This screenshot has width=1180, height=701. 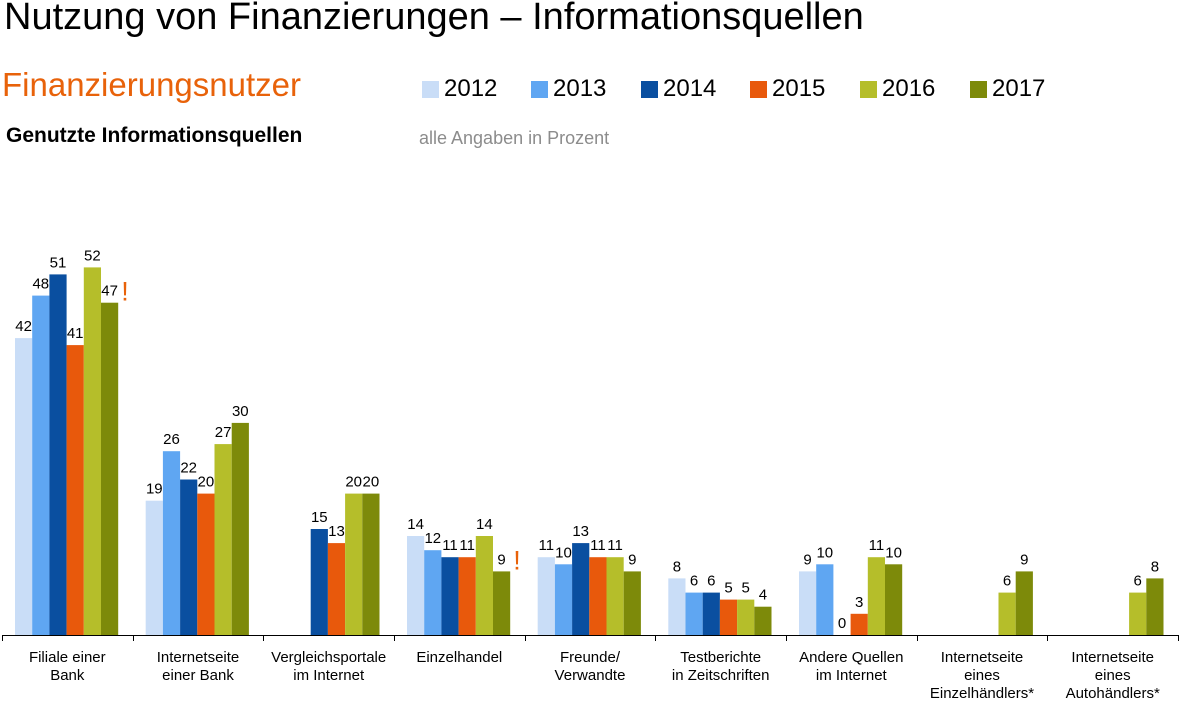 What do you see at coordinates (198, 666) in the screenshot?
I see `category-label-1: Internetseite einer Bank` at bounding box center [198, 666].